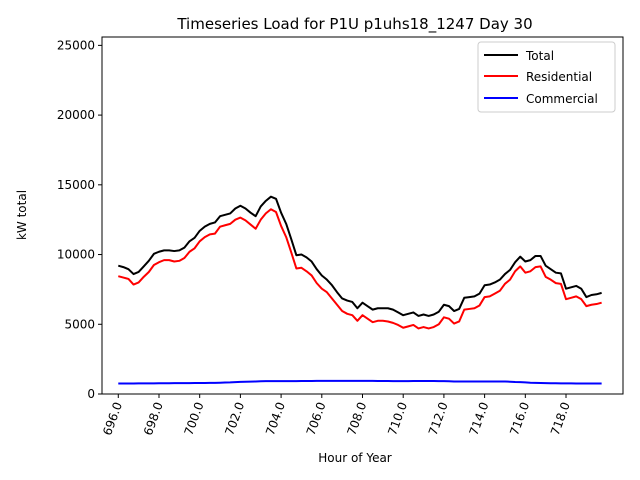  What do you see at coordinates (360, 382) in the screenshot?
I see `series-line-commercial` at bounding box center [360, 382].